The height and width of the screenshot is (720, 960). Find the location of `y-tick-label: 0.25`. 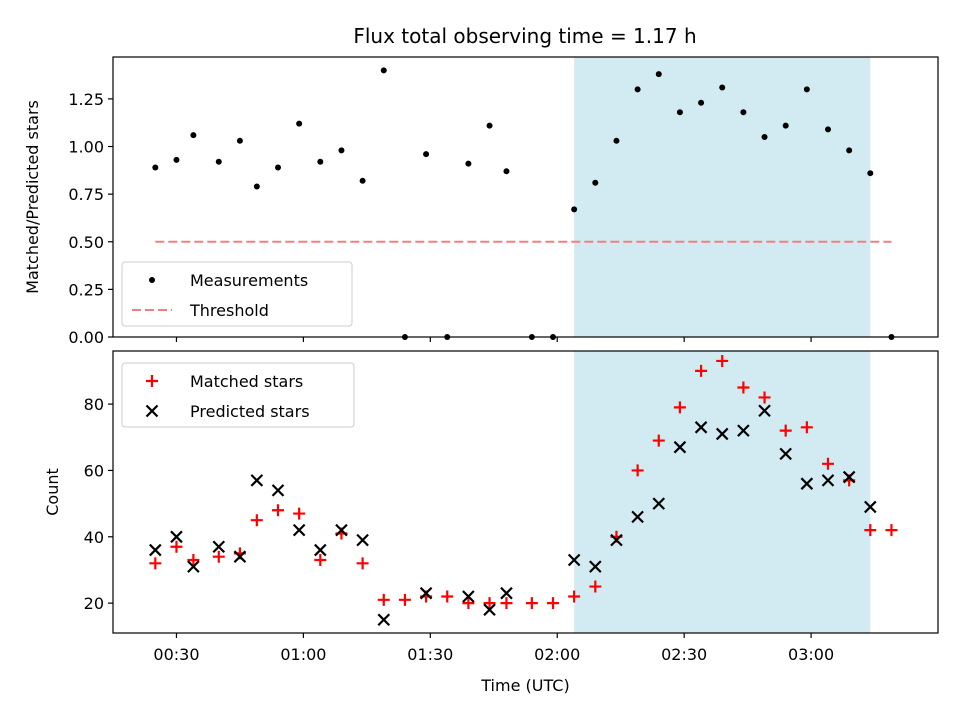

y-tick-label: 0.25 is located at coordinates (86, 289).